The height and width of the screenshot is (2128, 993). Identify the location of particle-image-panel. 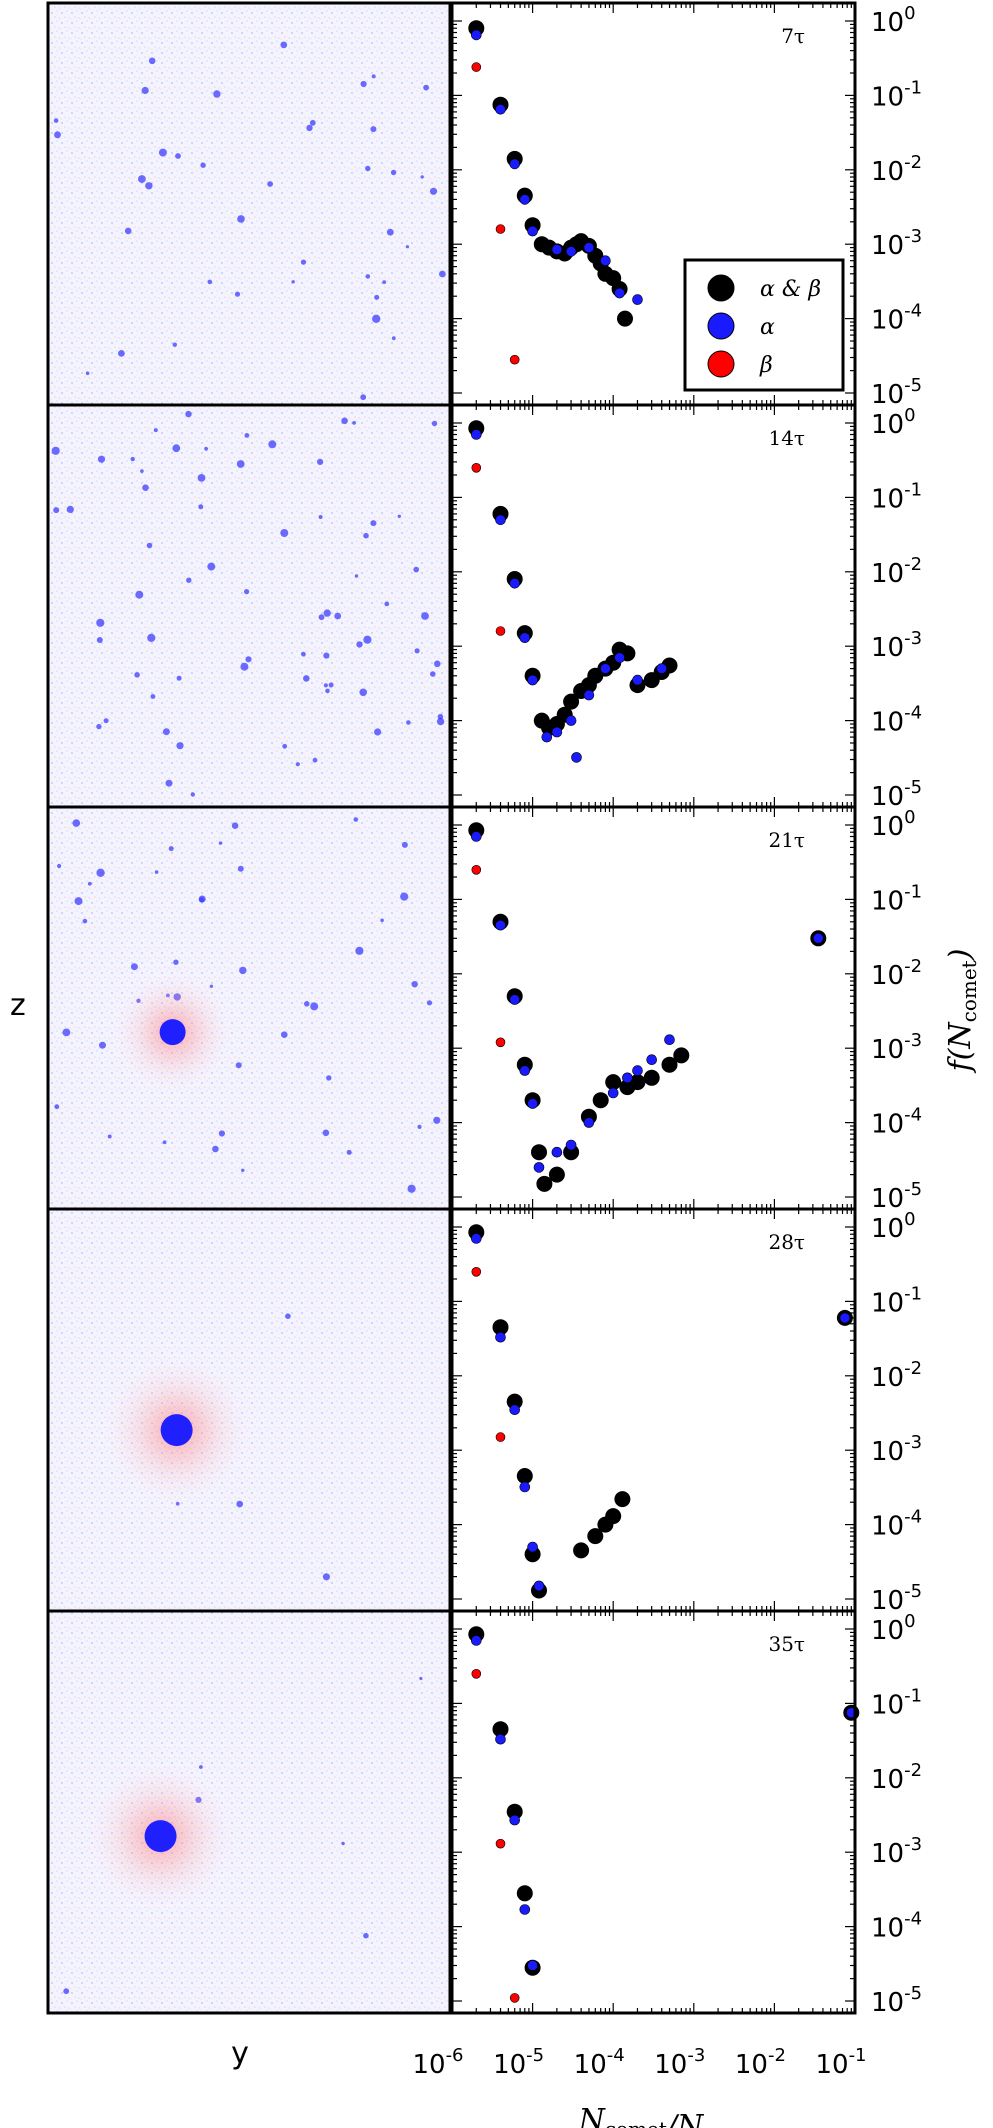
(249, 1008).